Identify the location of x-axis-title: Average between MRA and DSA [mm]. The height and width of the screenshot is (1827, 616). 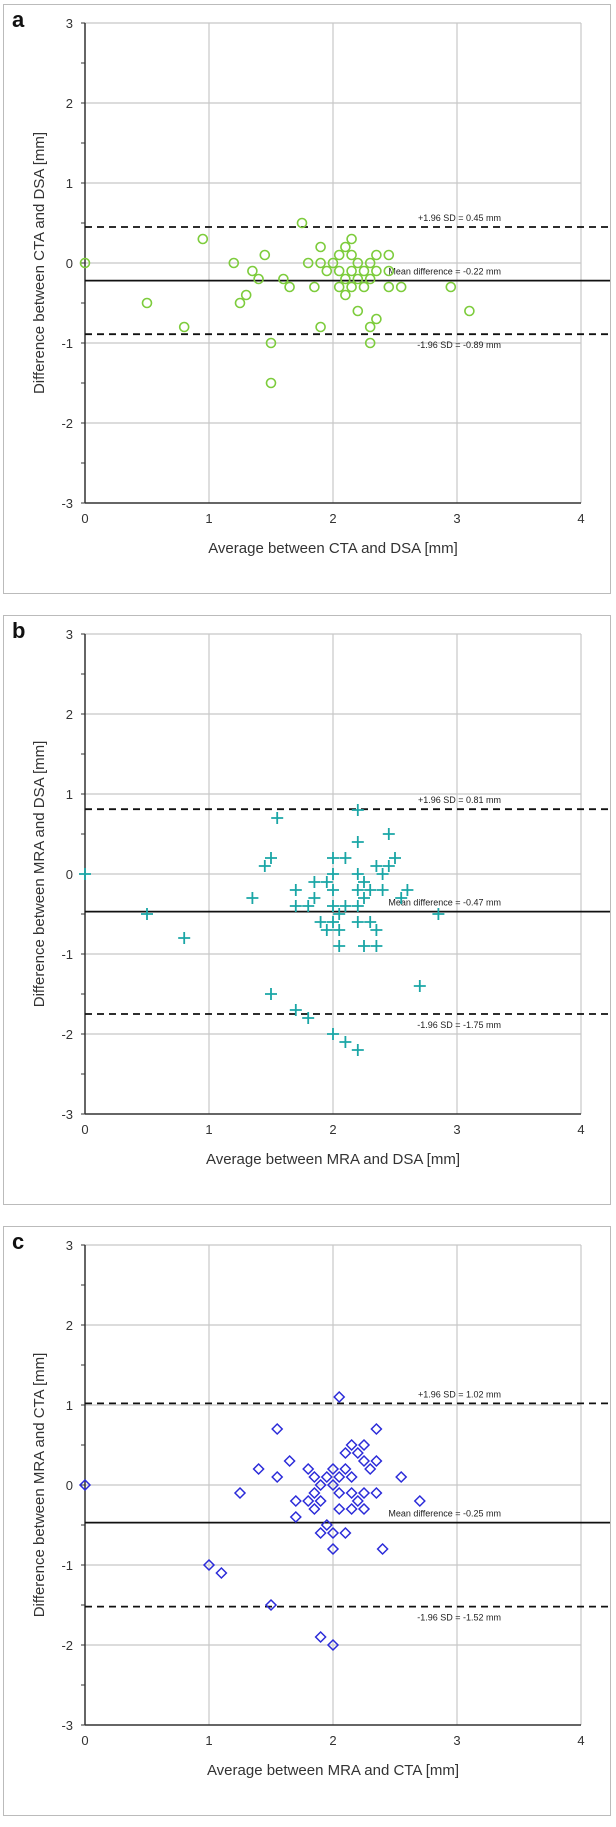
(333, 1159).